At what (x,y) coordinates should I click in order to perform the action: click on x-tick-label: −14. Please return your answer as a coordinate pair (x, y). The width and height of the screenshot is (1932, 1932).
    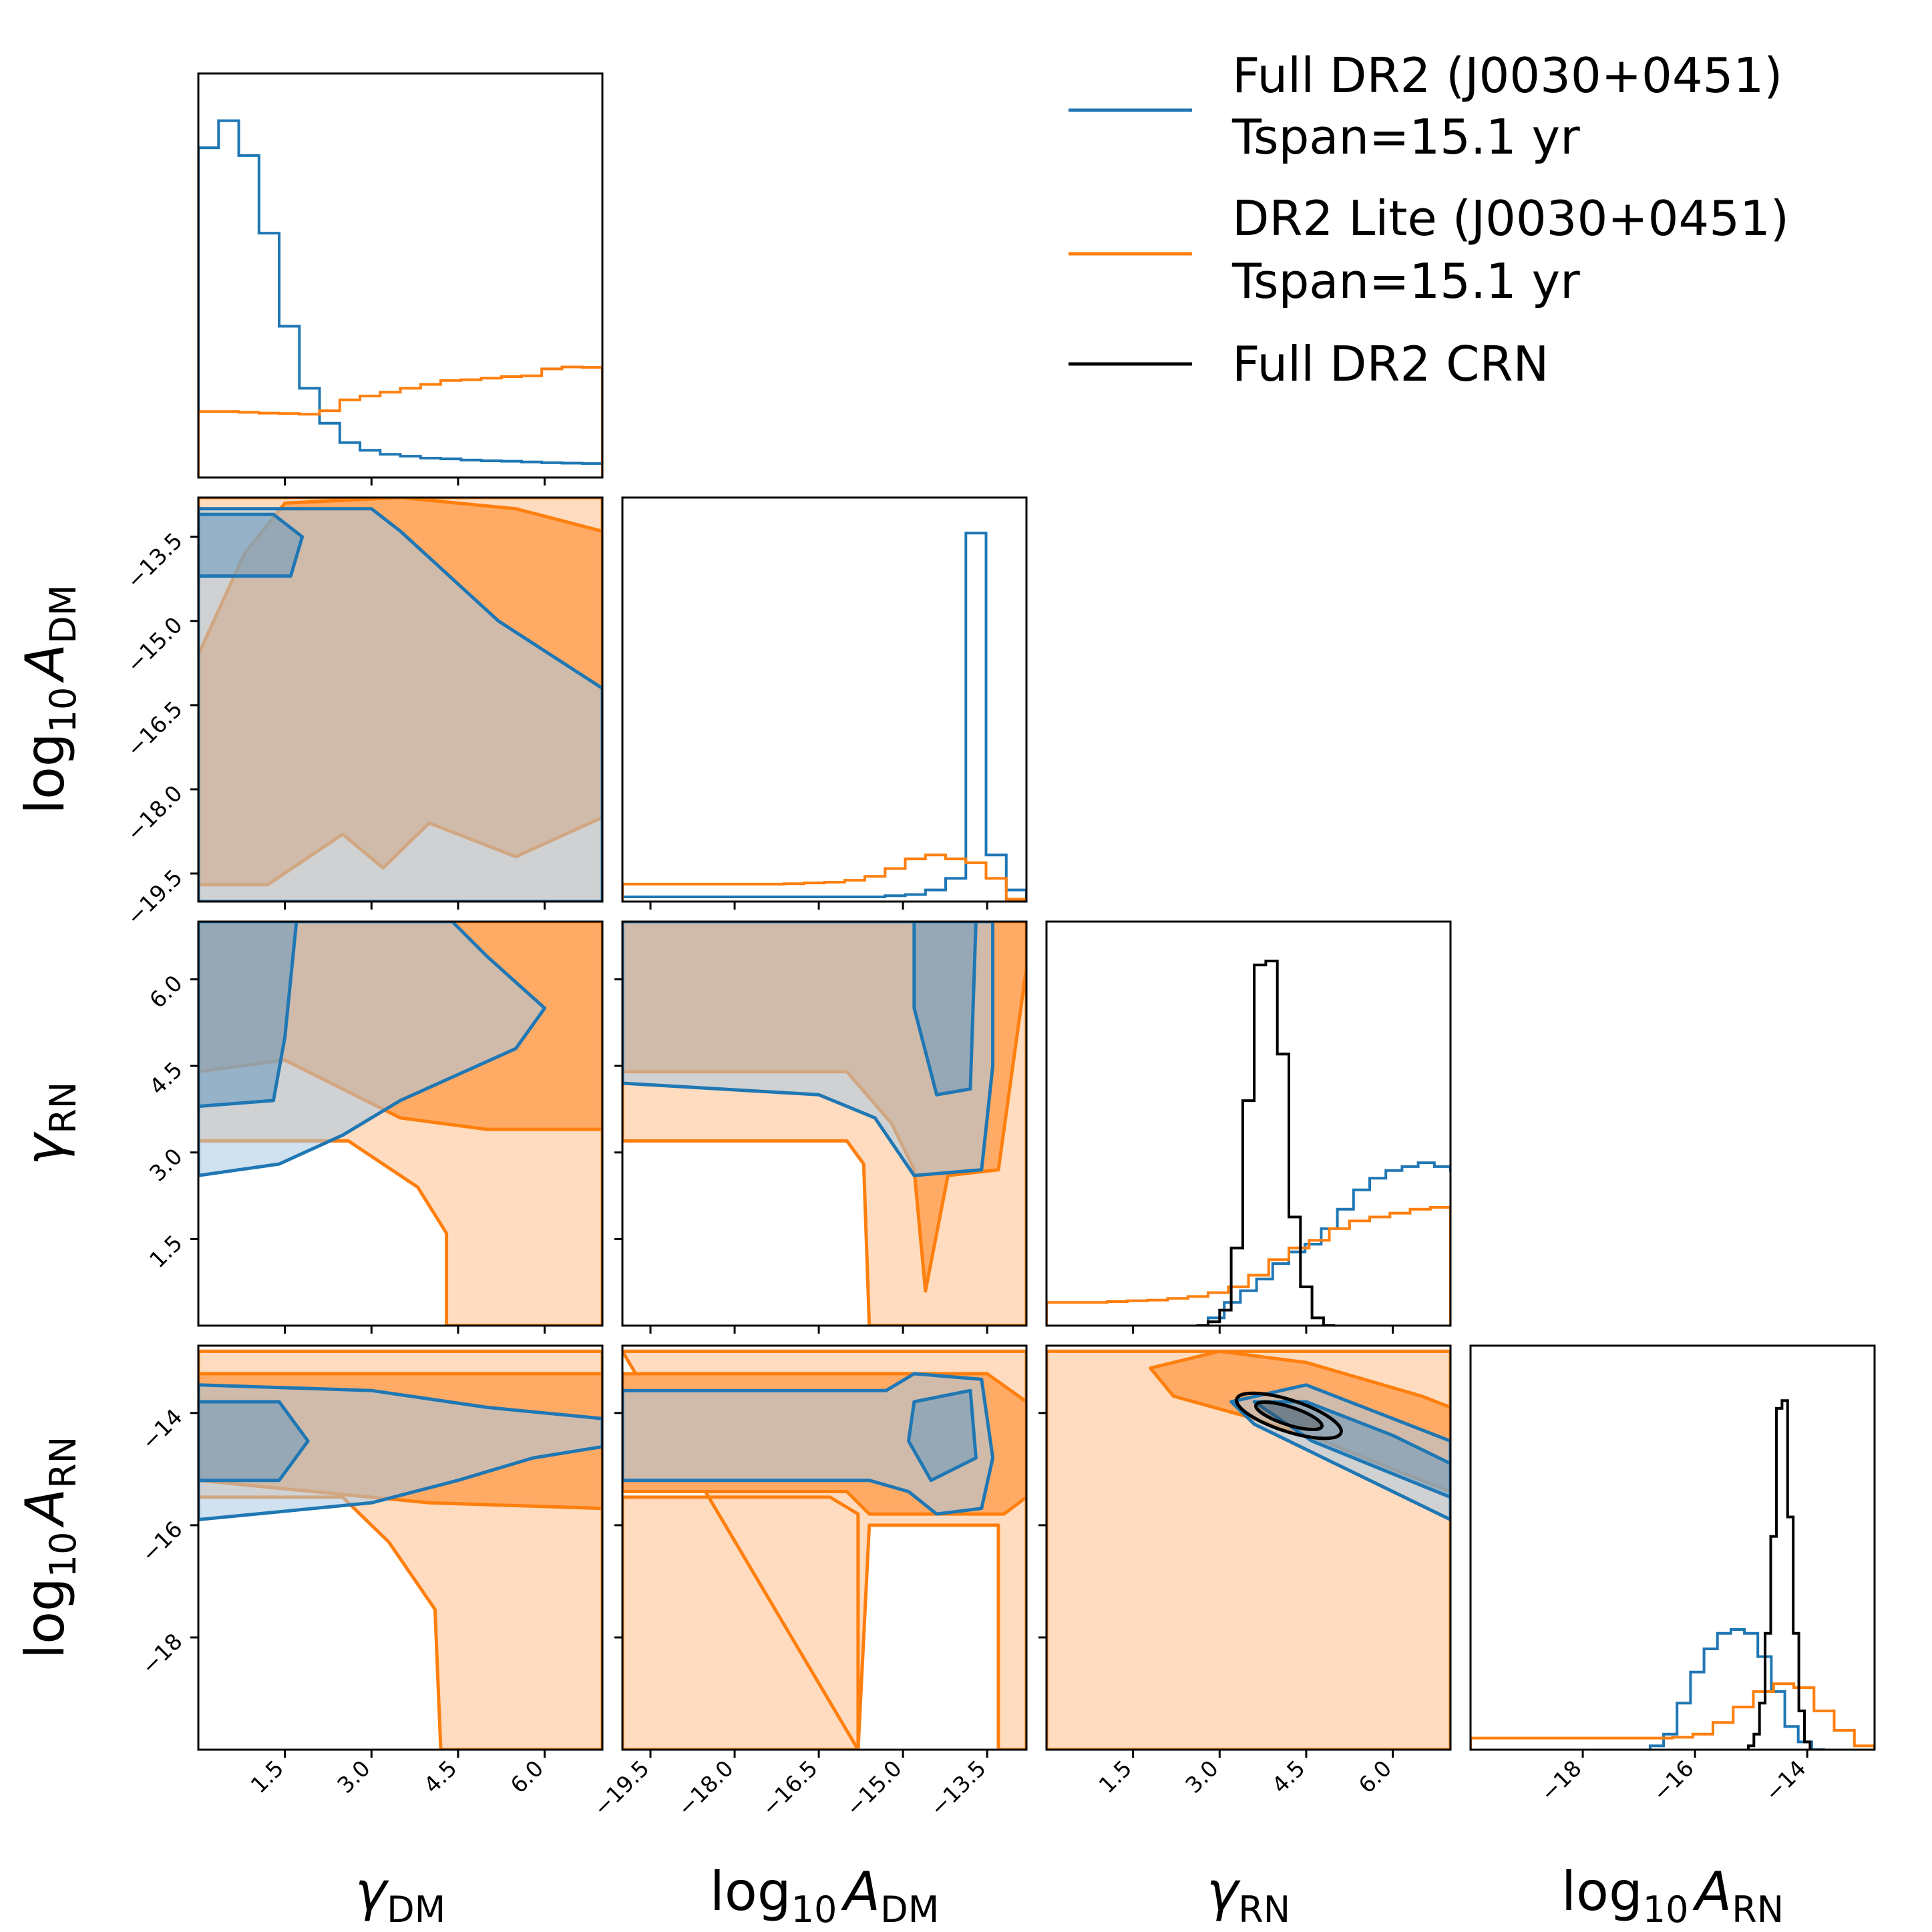
    Looking at the image, I should click on (1785, 1780).